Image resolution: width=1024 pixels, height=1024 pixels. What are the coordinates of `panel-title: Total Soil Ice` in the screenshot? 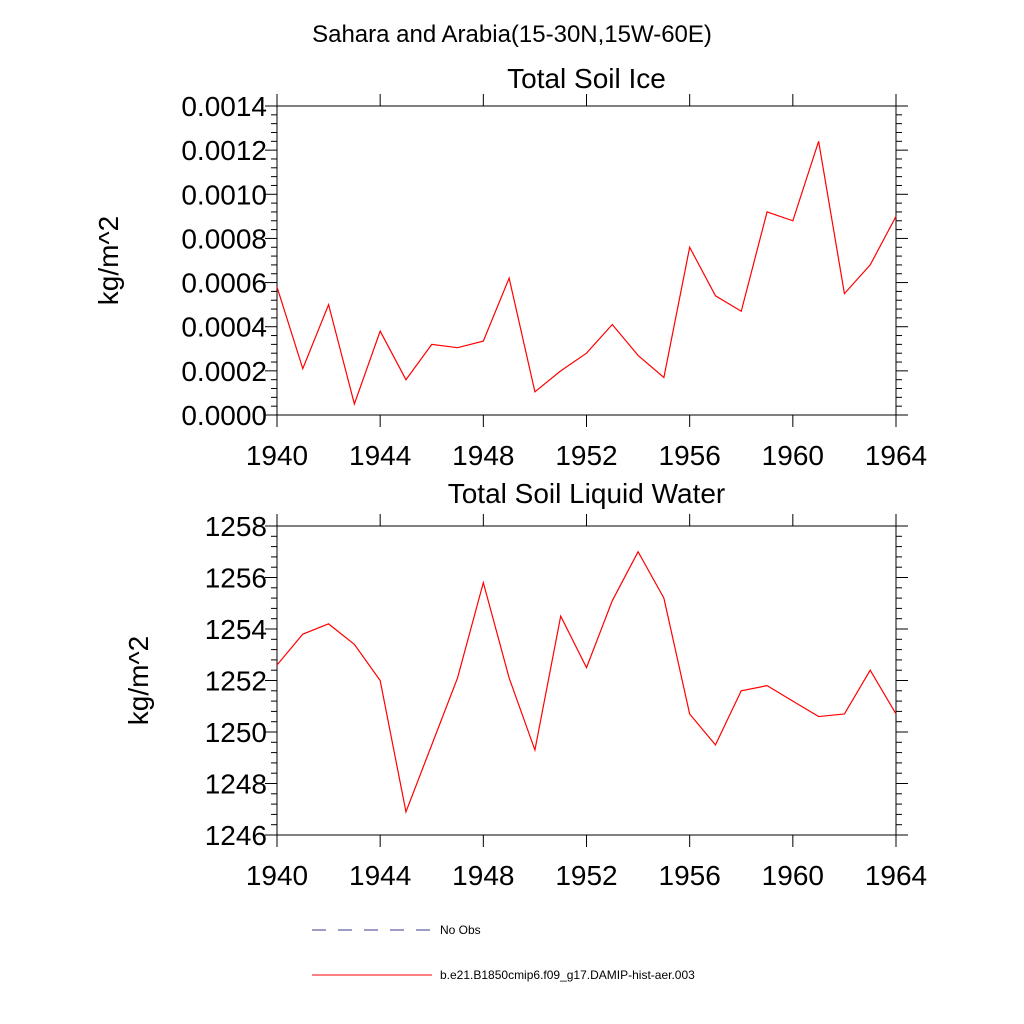 It's located at (586, 78).